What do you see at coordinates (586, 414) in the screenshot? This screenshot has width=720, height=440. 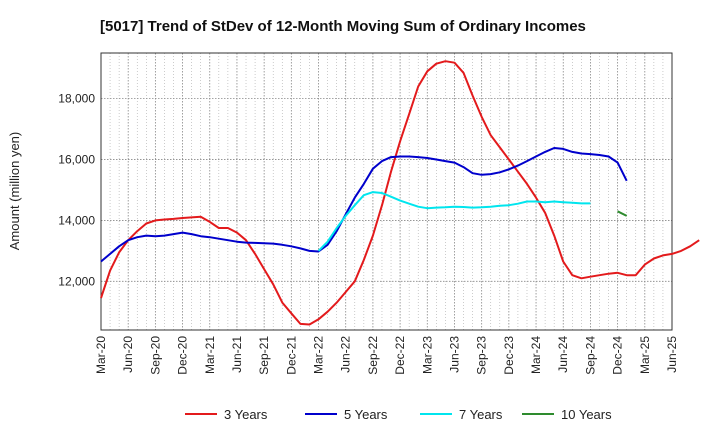 I see `legend-label: 10 Years` at bounding box center [586, 414].